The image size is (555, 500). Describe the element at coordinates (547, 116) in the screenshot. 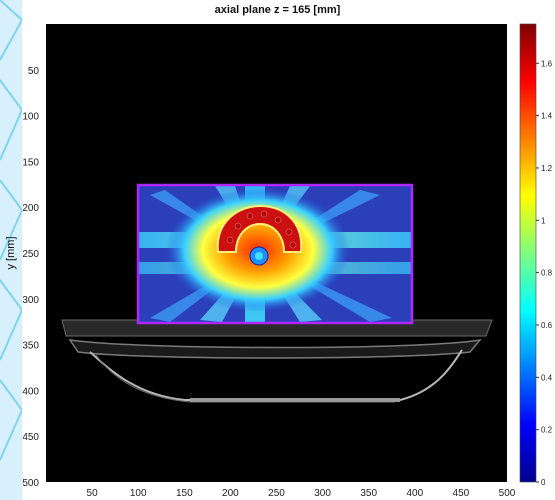

I see `colorbar-tick-label: 1.4` at that location.